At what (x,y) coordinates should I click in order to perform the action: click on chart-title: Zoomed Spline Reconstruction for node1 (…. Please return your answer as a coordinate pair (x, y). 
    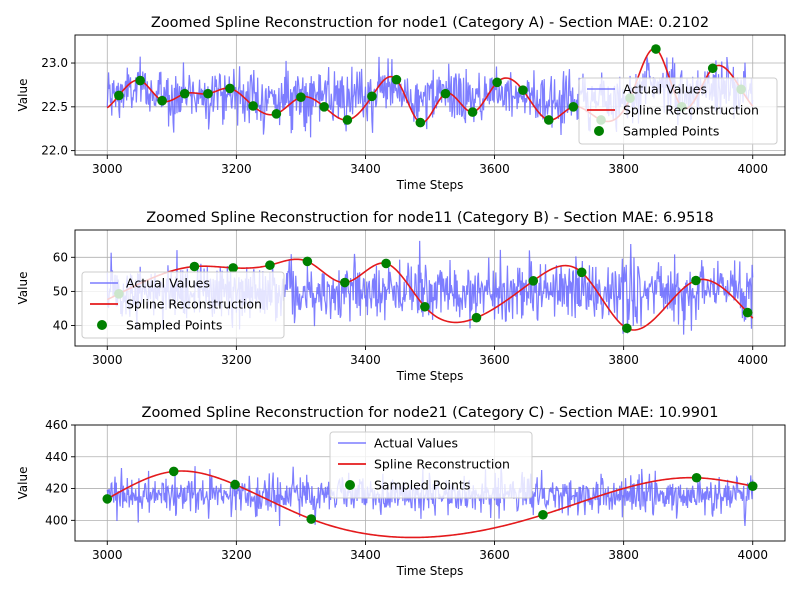
    Looking at the image, I should click on (430, 23).